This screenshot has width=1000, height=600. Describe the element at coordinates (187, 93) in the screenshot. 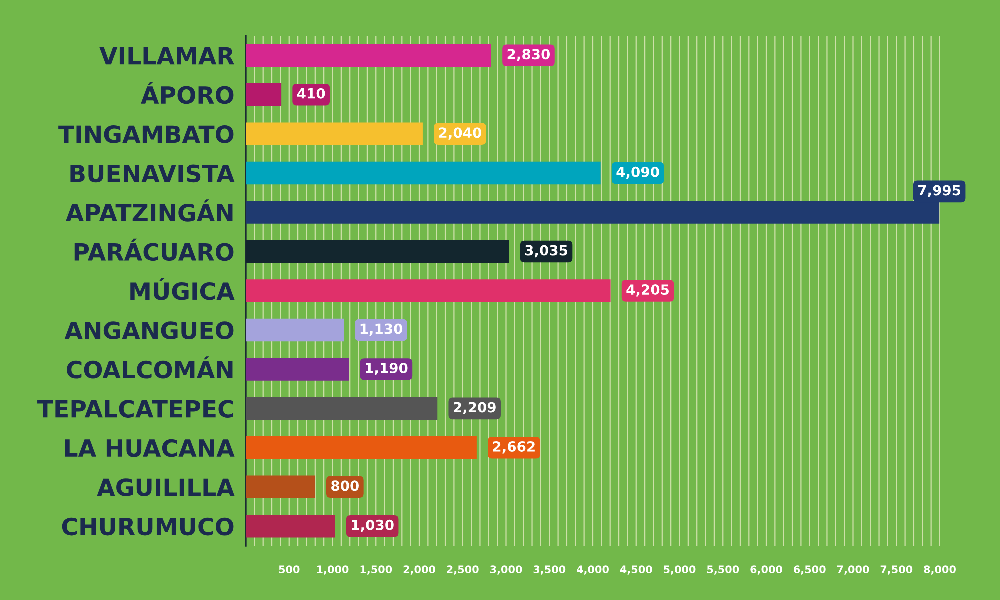

I see `y-tick-label: ÁPORO` at that location.